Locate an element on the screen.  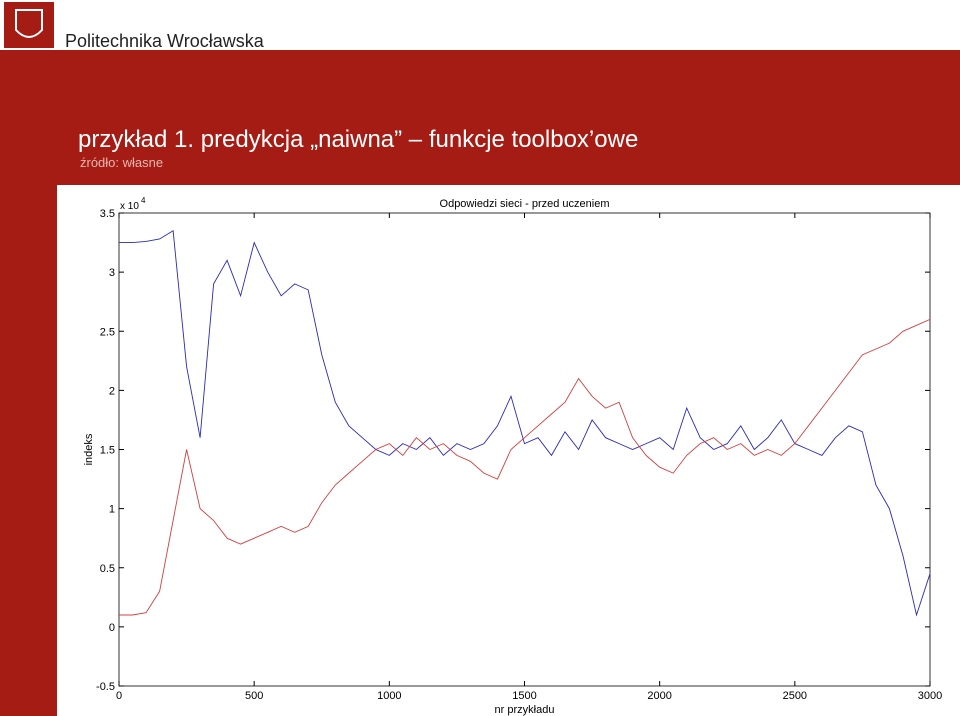
y-tick-label: 1.5 is located at coordinates (107, 451).